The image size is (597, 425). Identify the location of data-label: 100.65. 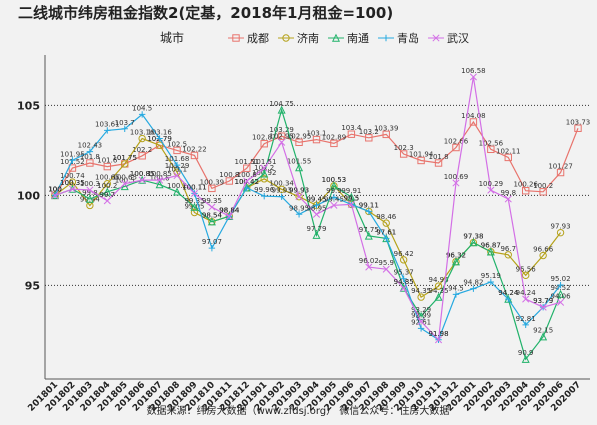
(124, 178).